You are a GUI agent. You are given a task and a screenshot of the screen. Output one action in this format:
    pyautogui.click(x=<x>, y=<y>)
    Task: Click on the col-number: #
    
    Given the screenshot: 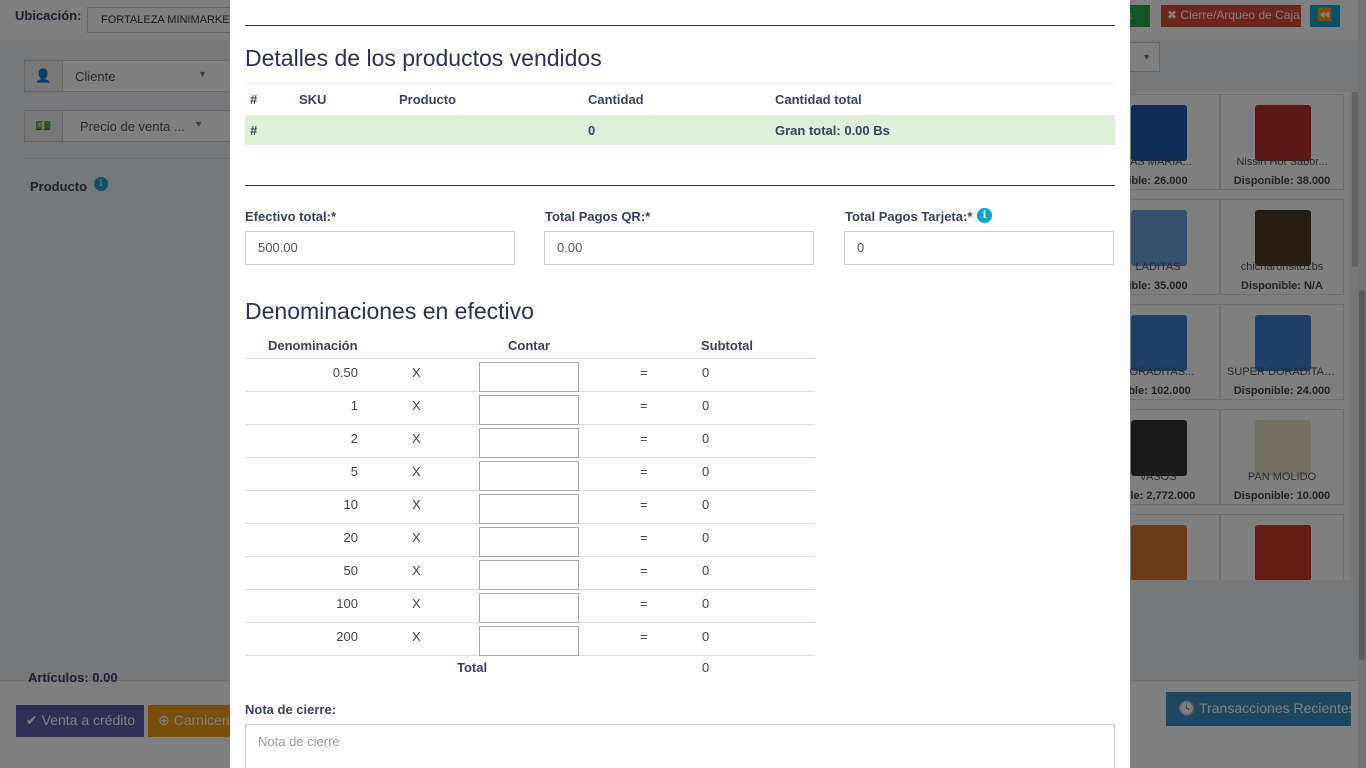 What is the action you would take?
    pyautogui.click(x=254, y=99)
    